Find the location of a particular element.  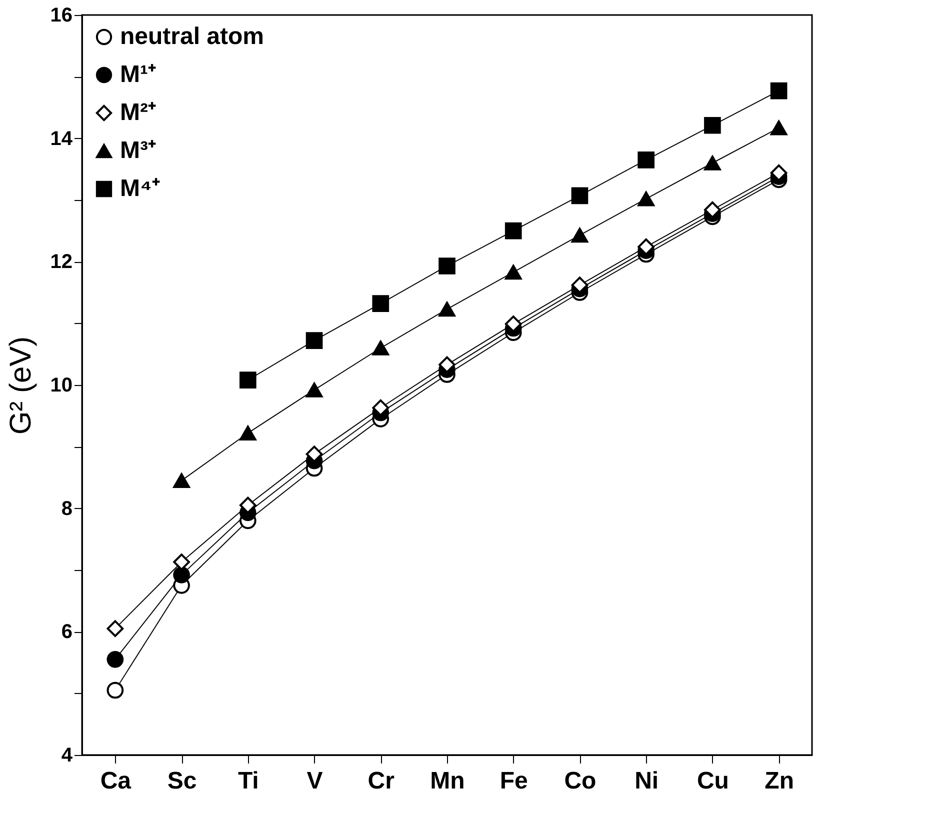

y-tick-label: 14 is located at coordinates (62, 139).